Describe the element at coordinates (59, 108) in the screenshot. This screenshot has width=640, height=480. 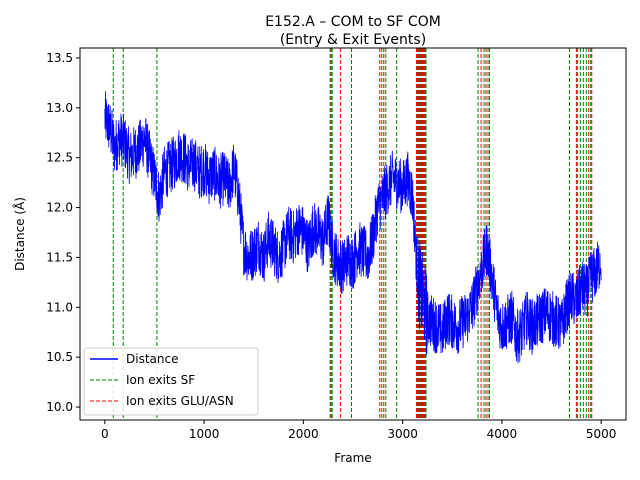
I see `y-tick-label-6: 13.0` at that location.